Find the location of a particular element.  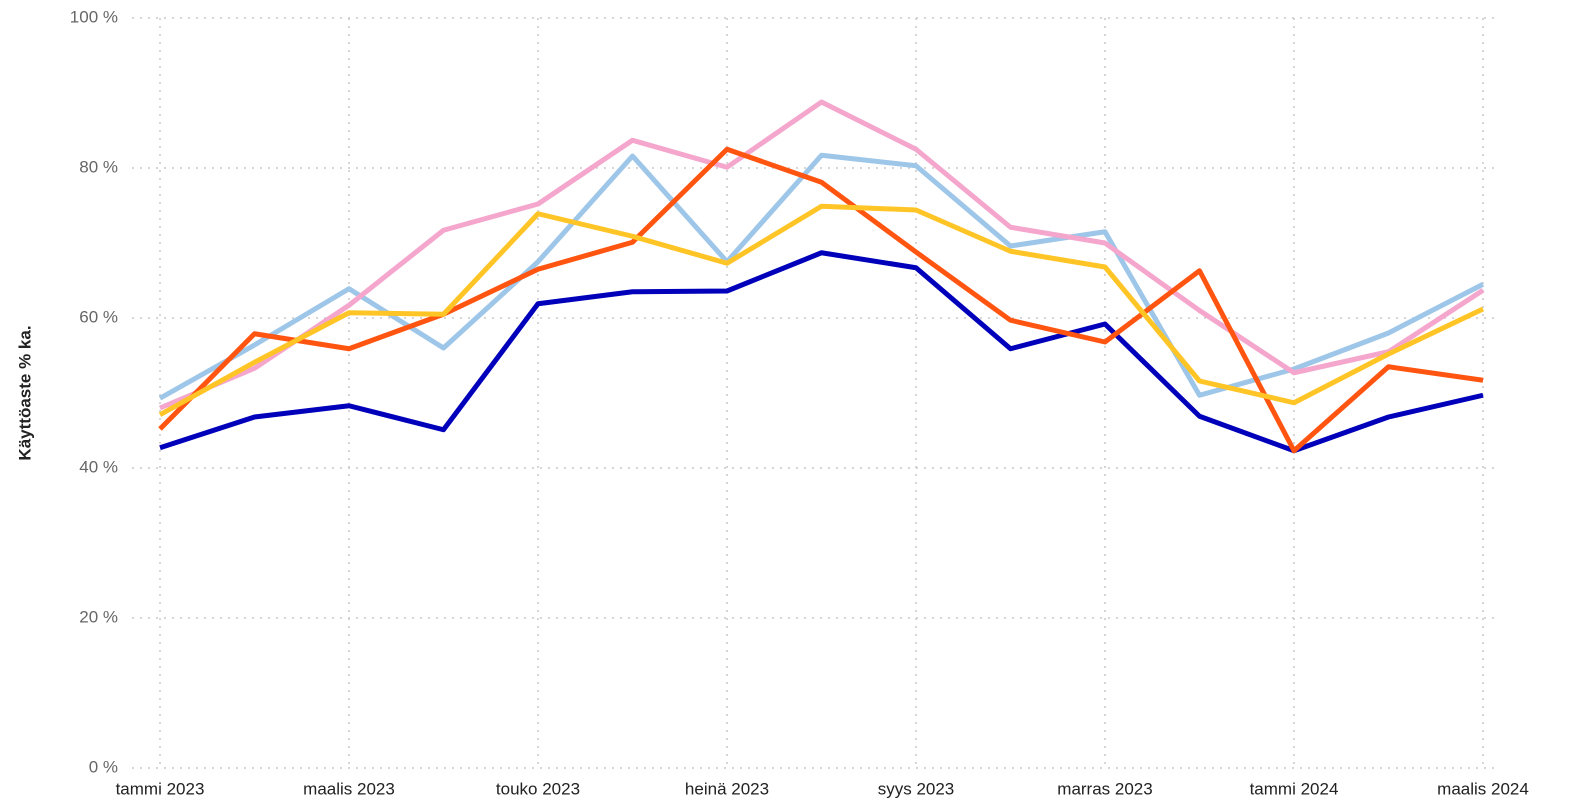

x-tick-label: maalis 2023 is located at coordinates (349, 788).